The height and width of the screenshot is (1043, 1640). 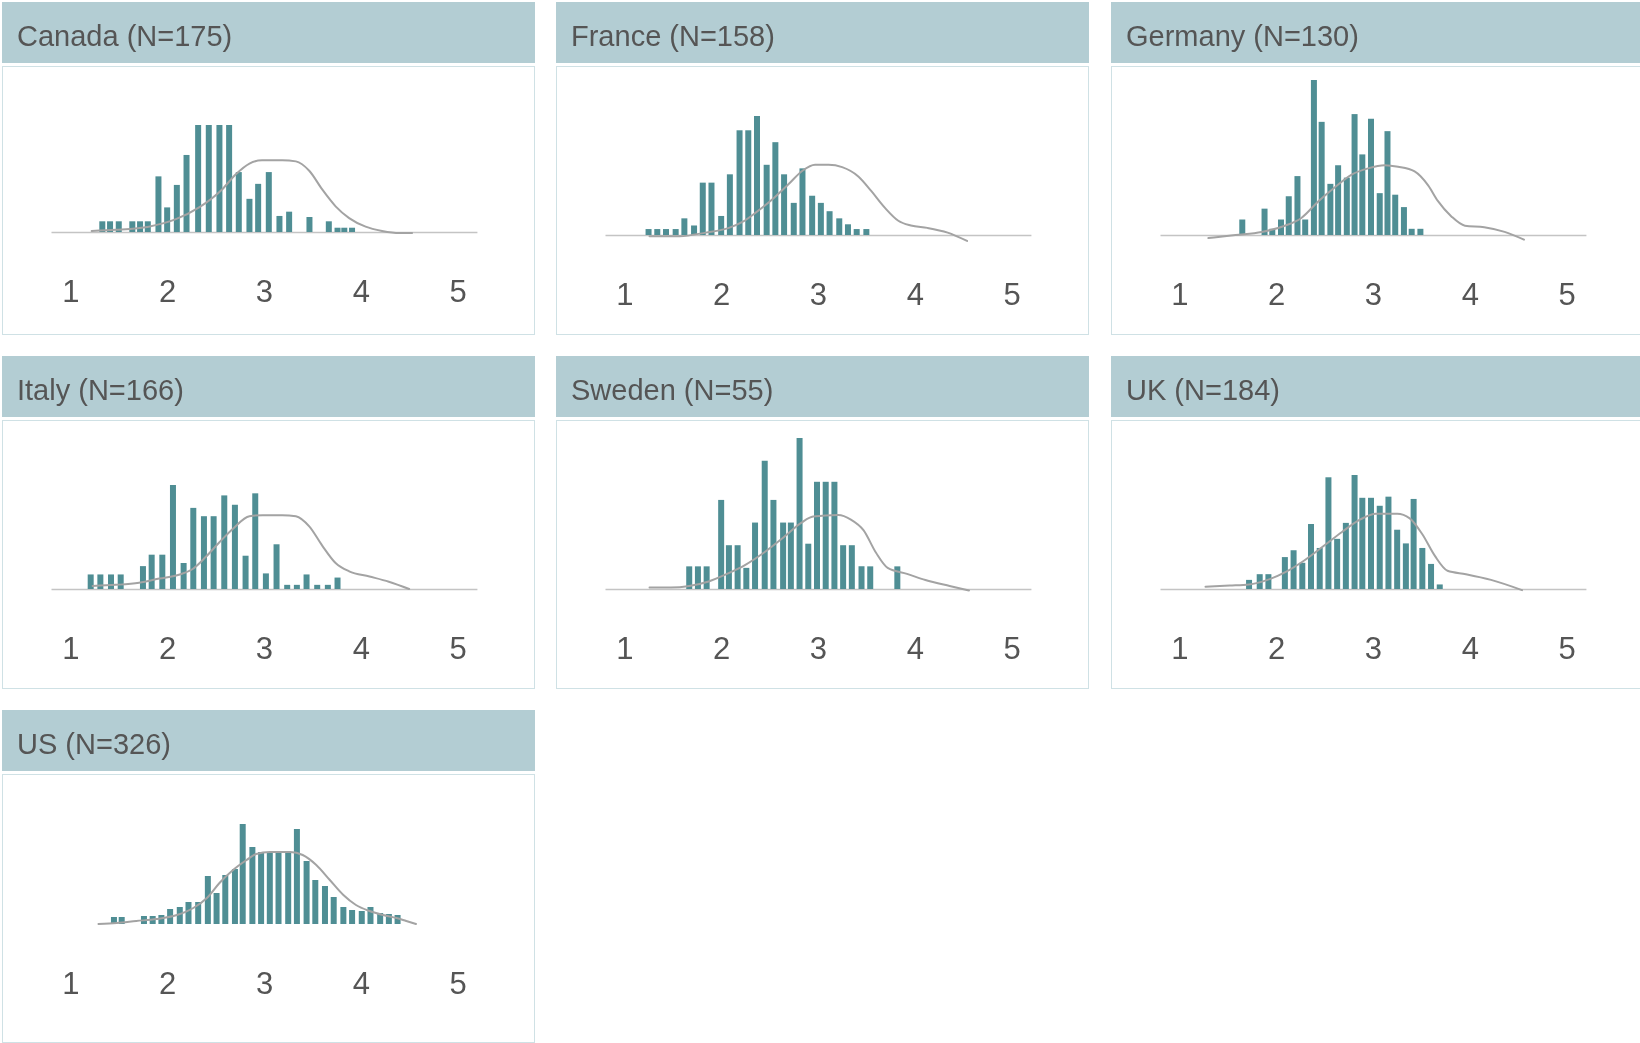 I want to click on chart-title: Italy (N=166), so click(x=268, y=386).